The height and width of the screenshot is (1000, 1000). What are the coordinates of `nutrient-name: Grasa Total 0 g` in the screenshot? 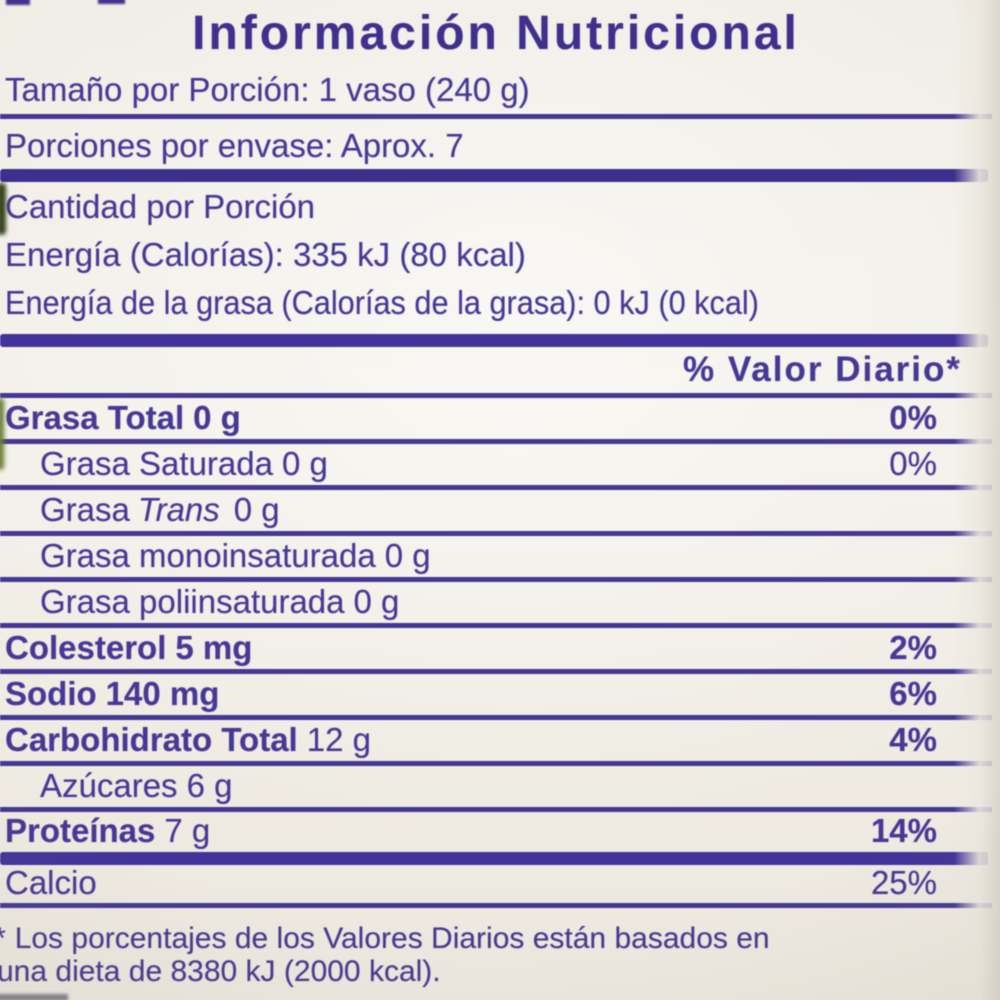 It's located at (123, 417).